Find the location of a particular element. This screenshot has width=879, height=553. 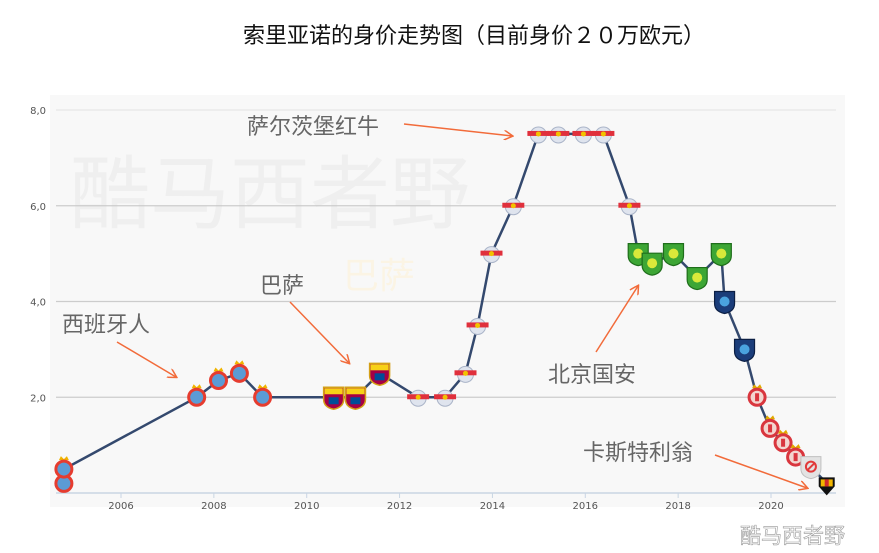

x-tick-label: 2018 is located at coordinates (677, 506).